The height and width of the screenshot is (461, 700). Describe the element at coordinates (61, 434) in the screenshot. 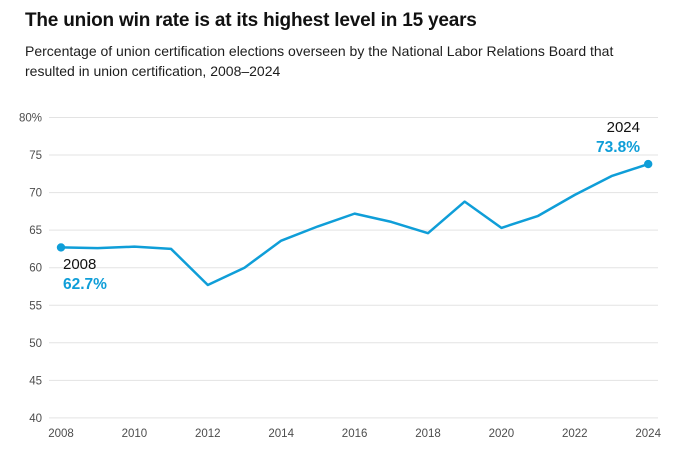

I see `x-axis-tick-2008: 2008` at that location.